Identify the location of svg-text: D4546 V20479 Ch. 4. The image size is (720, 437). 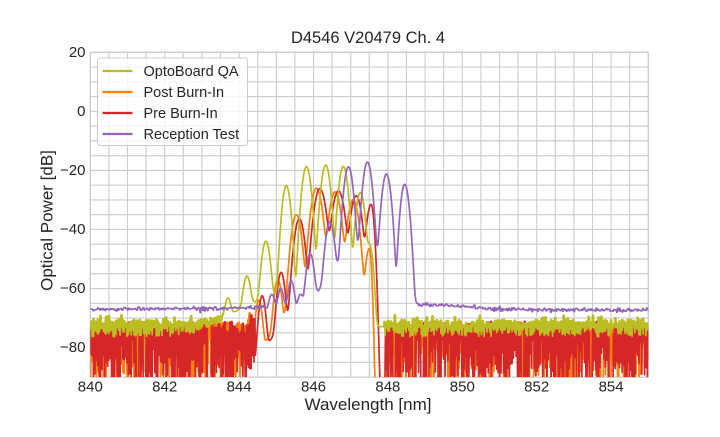
(368, 38).